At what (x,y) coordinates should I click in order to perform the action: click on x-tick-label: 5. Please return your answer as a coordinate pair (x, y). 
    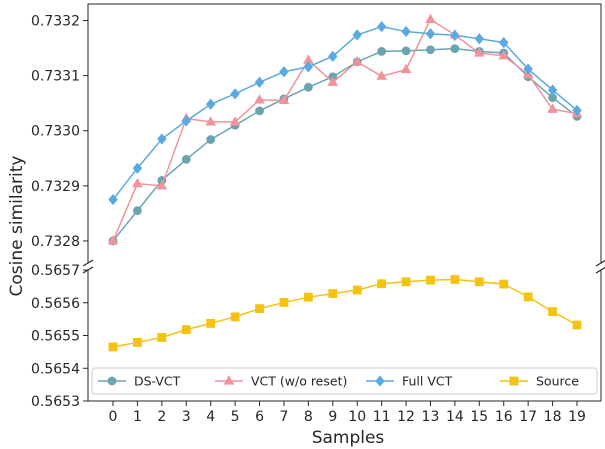
    Looking at the image, I should click on (235, 417).